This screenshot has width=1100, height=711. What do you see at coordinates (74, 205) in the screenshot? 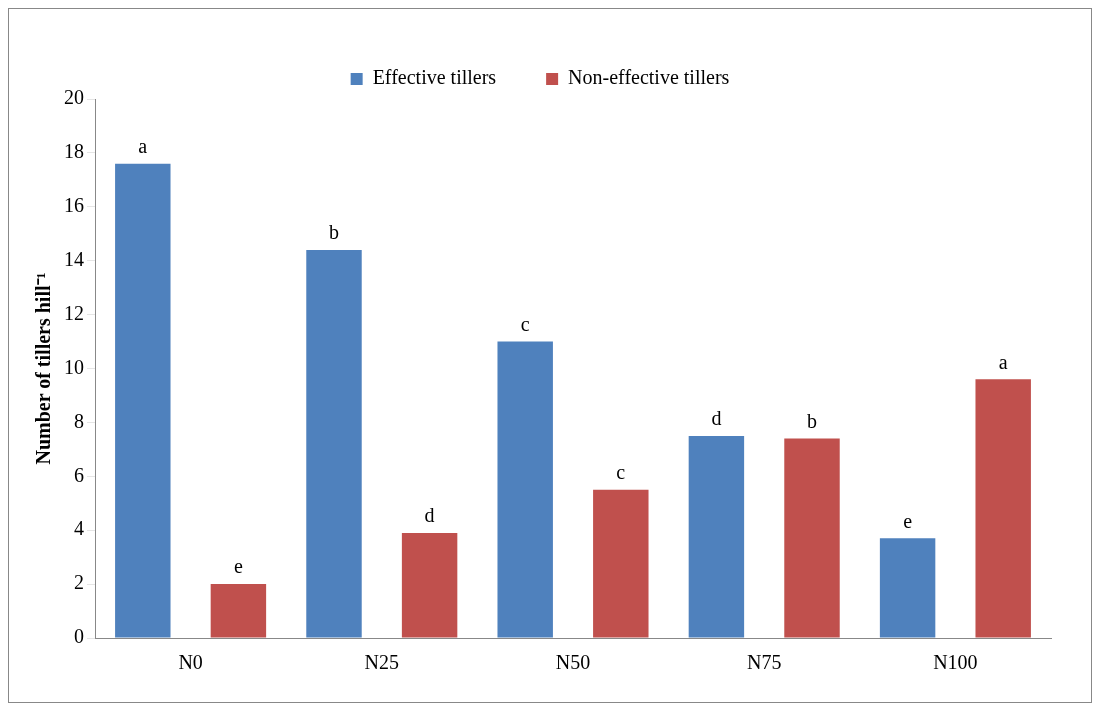
I see `y-tick-label: 16` at bounding box center [74, 205].